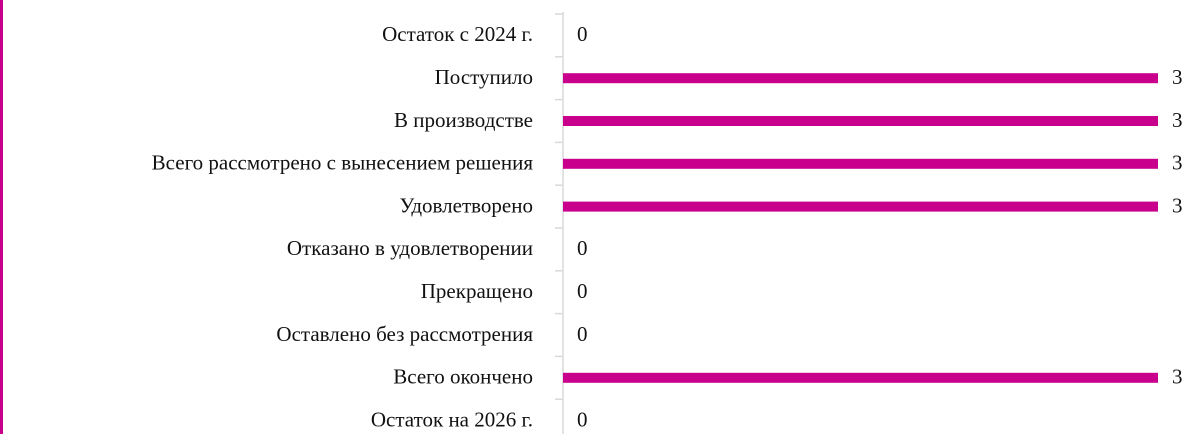 This screenshot has width=1192, height=434. I want to click on category-label: Прекращено, so click(477, 291).